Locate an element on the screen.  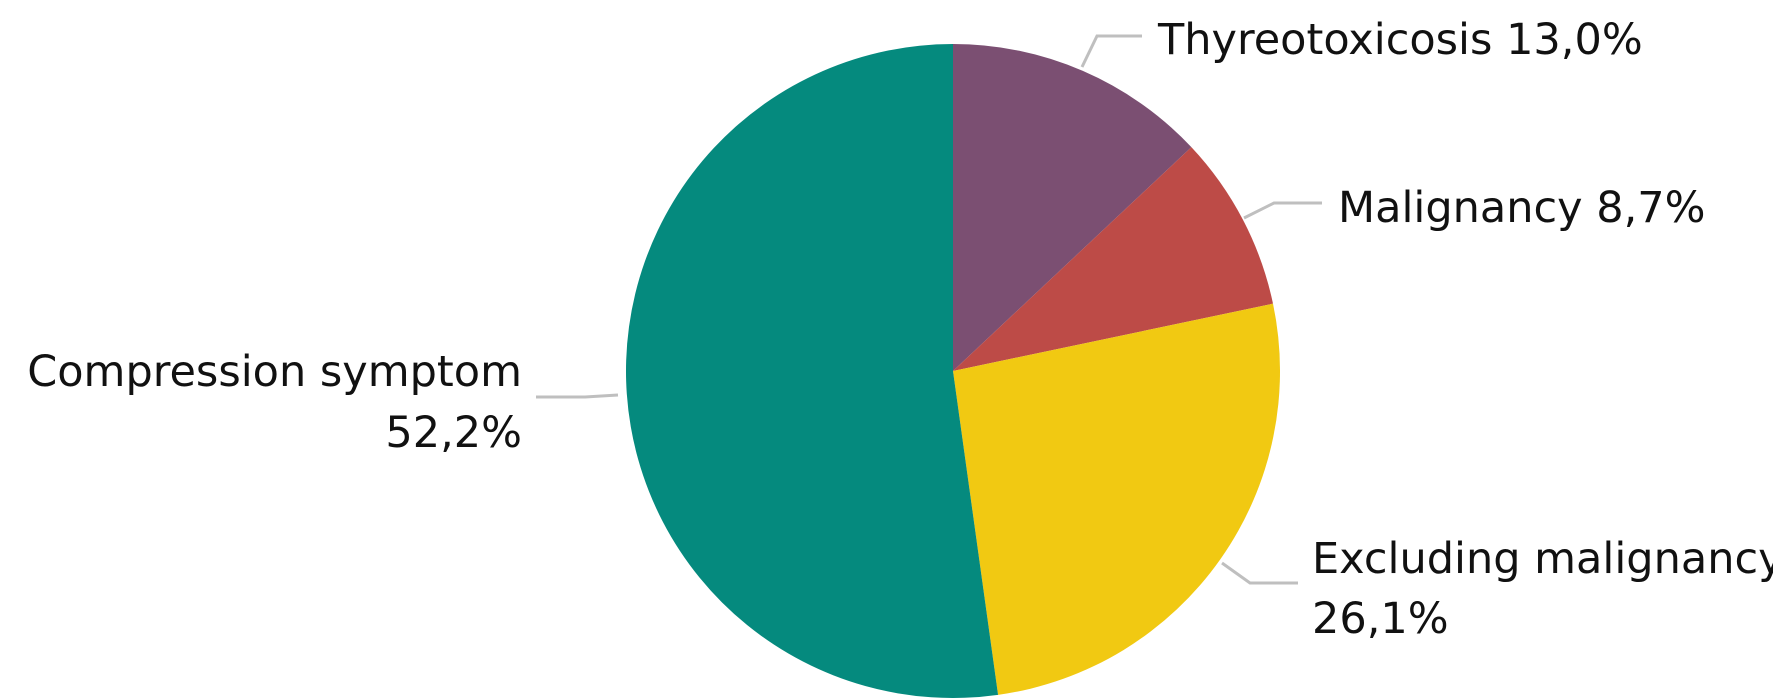
pie-slice-thyreotoxicosis is located at coordinates (1072, 207).